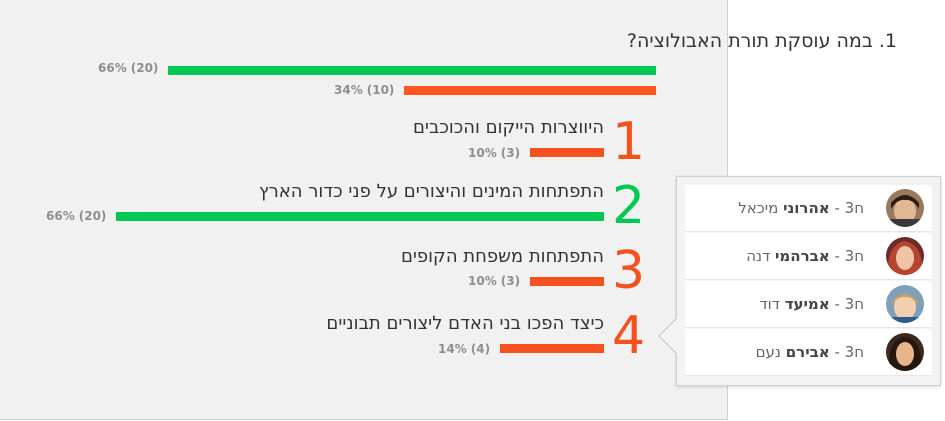 This screenshot has height=421, width=945. I want to click on voter-row: ח3 - אברהמי דנה, so click(808, 256).